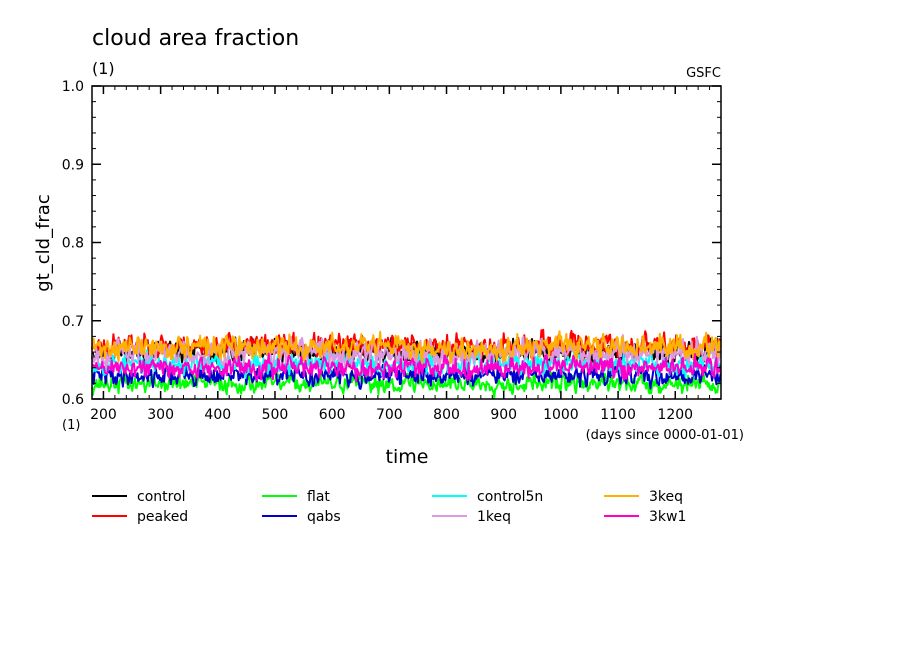  What do you see at coordinates (665, 435) in the screenshot?
I see `x-units: (days since 0000-01-01)` at bounding box center [665, 435].